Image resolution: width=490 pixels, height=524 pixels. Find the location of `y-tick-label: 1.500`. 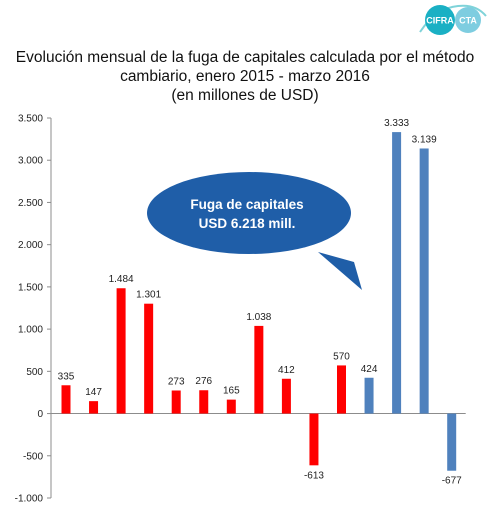

y-tick-label: 1.500 is located at coordinates (30, 287).